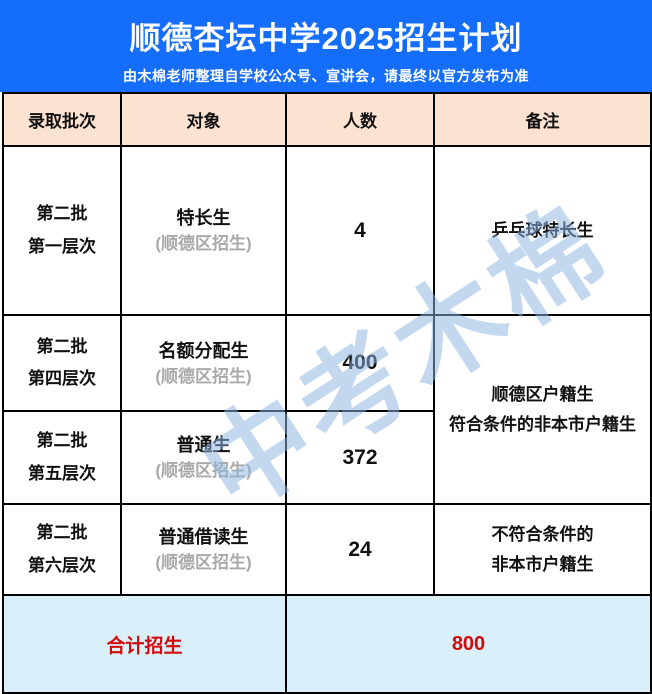 This screenshot has height=694, width=652. I want to click on total-value: 800, so click(468, 644).